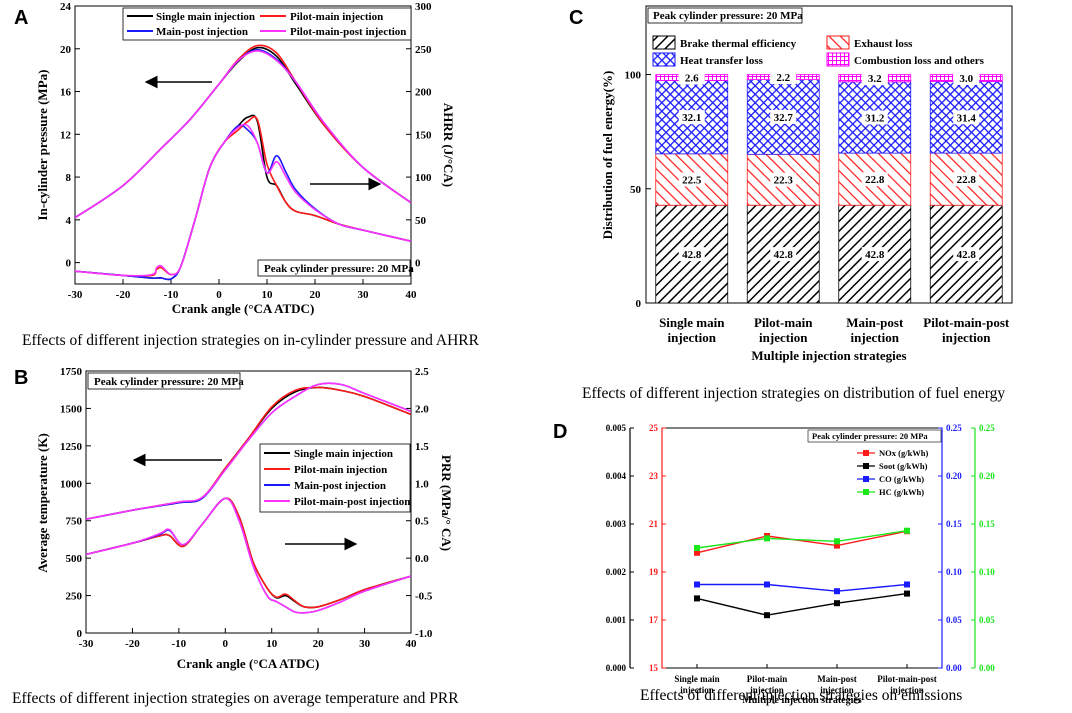 The image size is (1072, 713). I want to click on panel-b-right-tick-label: -1.0, so click(424, 634).